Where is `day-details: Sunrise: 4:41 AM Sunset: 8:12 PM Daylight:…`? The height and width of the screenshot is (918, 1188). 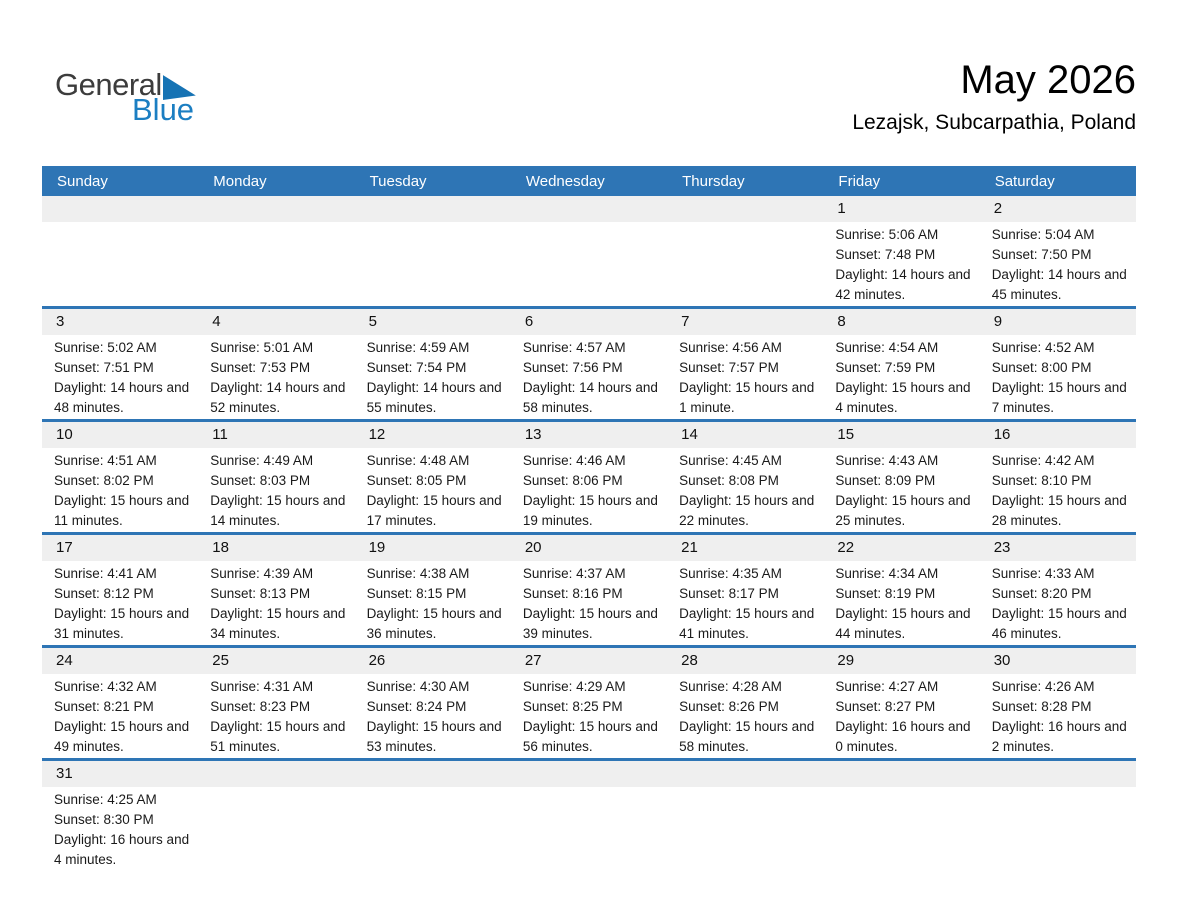 day-details: Sunrise: 4:41 AM Sunset: 8:12 PM Daylight:… is located at coordinates (120, 603).